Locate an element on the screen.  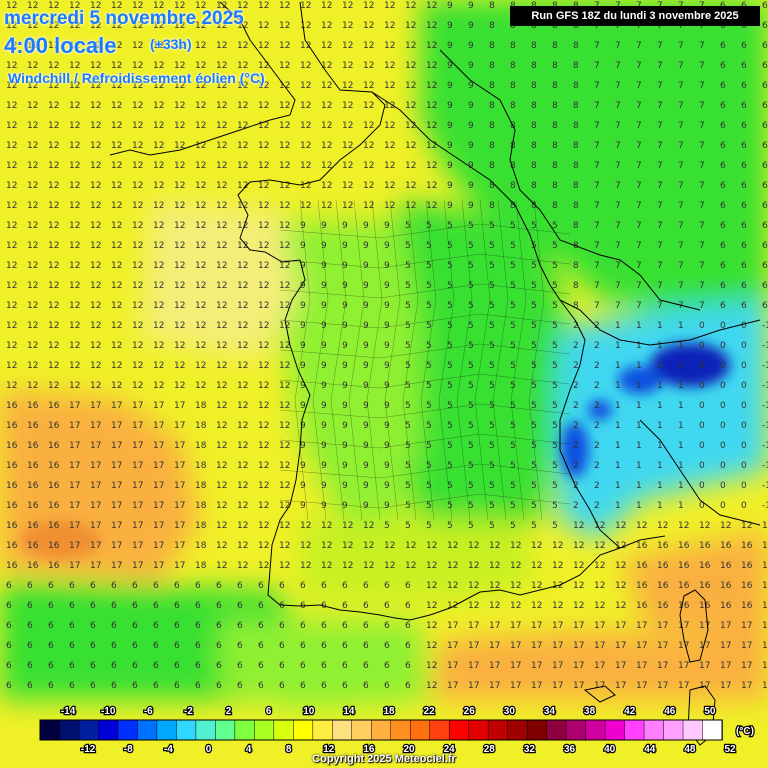
grid-value: 18 is located at coordinates (201, 566).